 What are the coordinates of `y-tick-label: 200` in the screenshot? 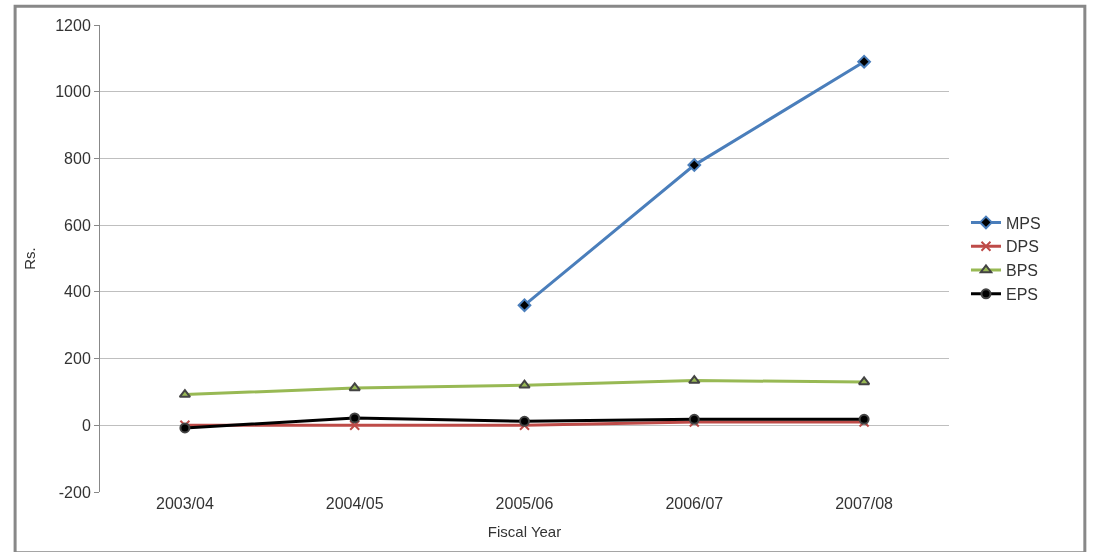 It's located at (77, 359).